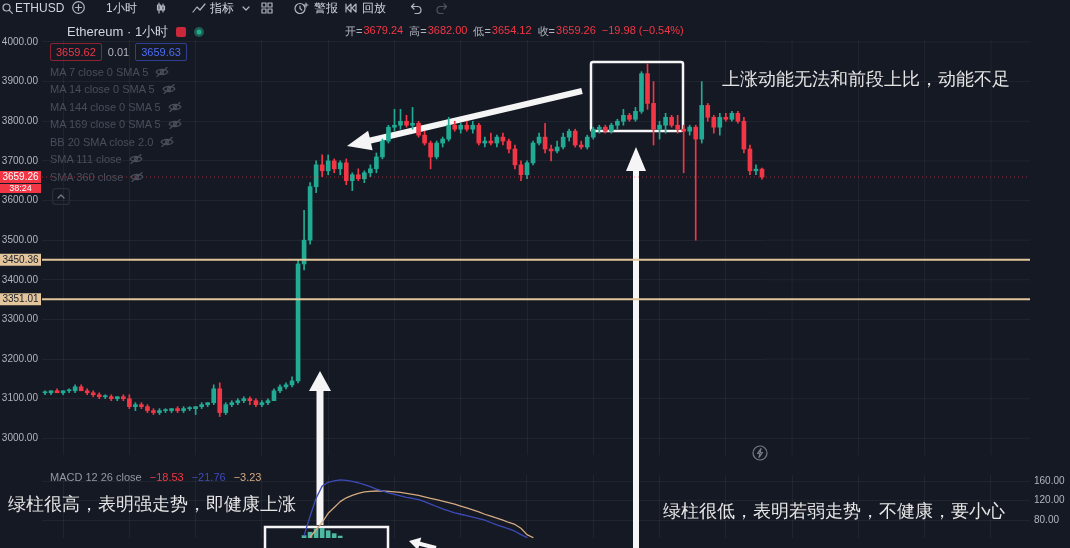  Describe the element at coordinates (21, 177) in the screenshot. I see `ref-line-label: 3659.26` at that location.